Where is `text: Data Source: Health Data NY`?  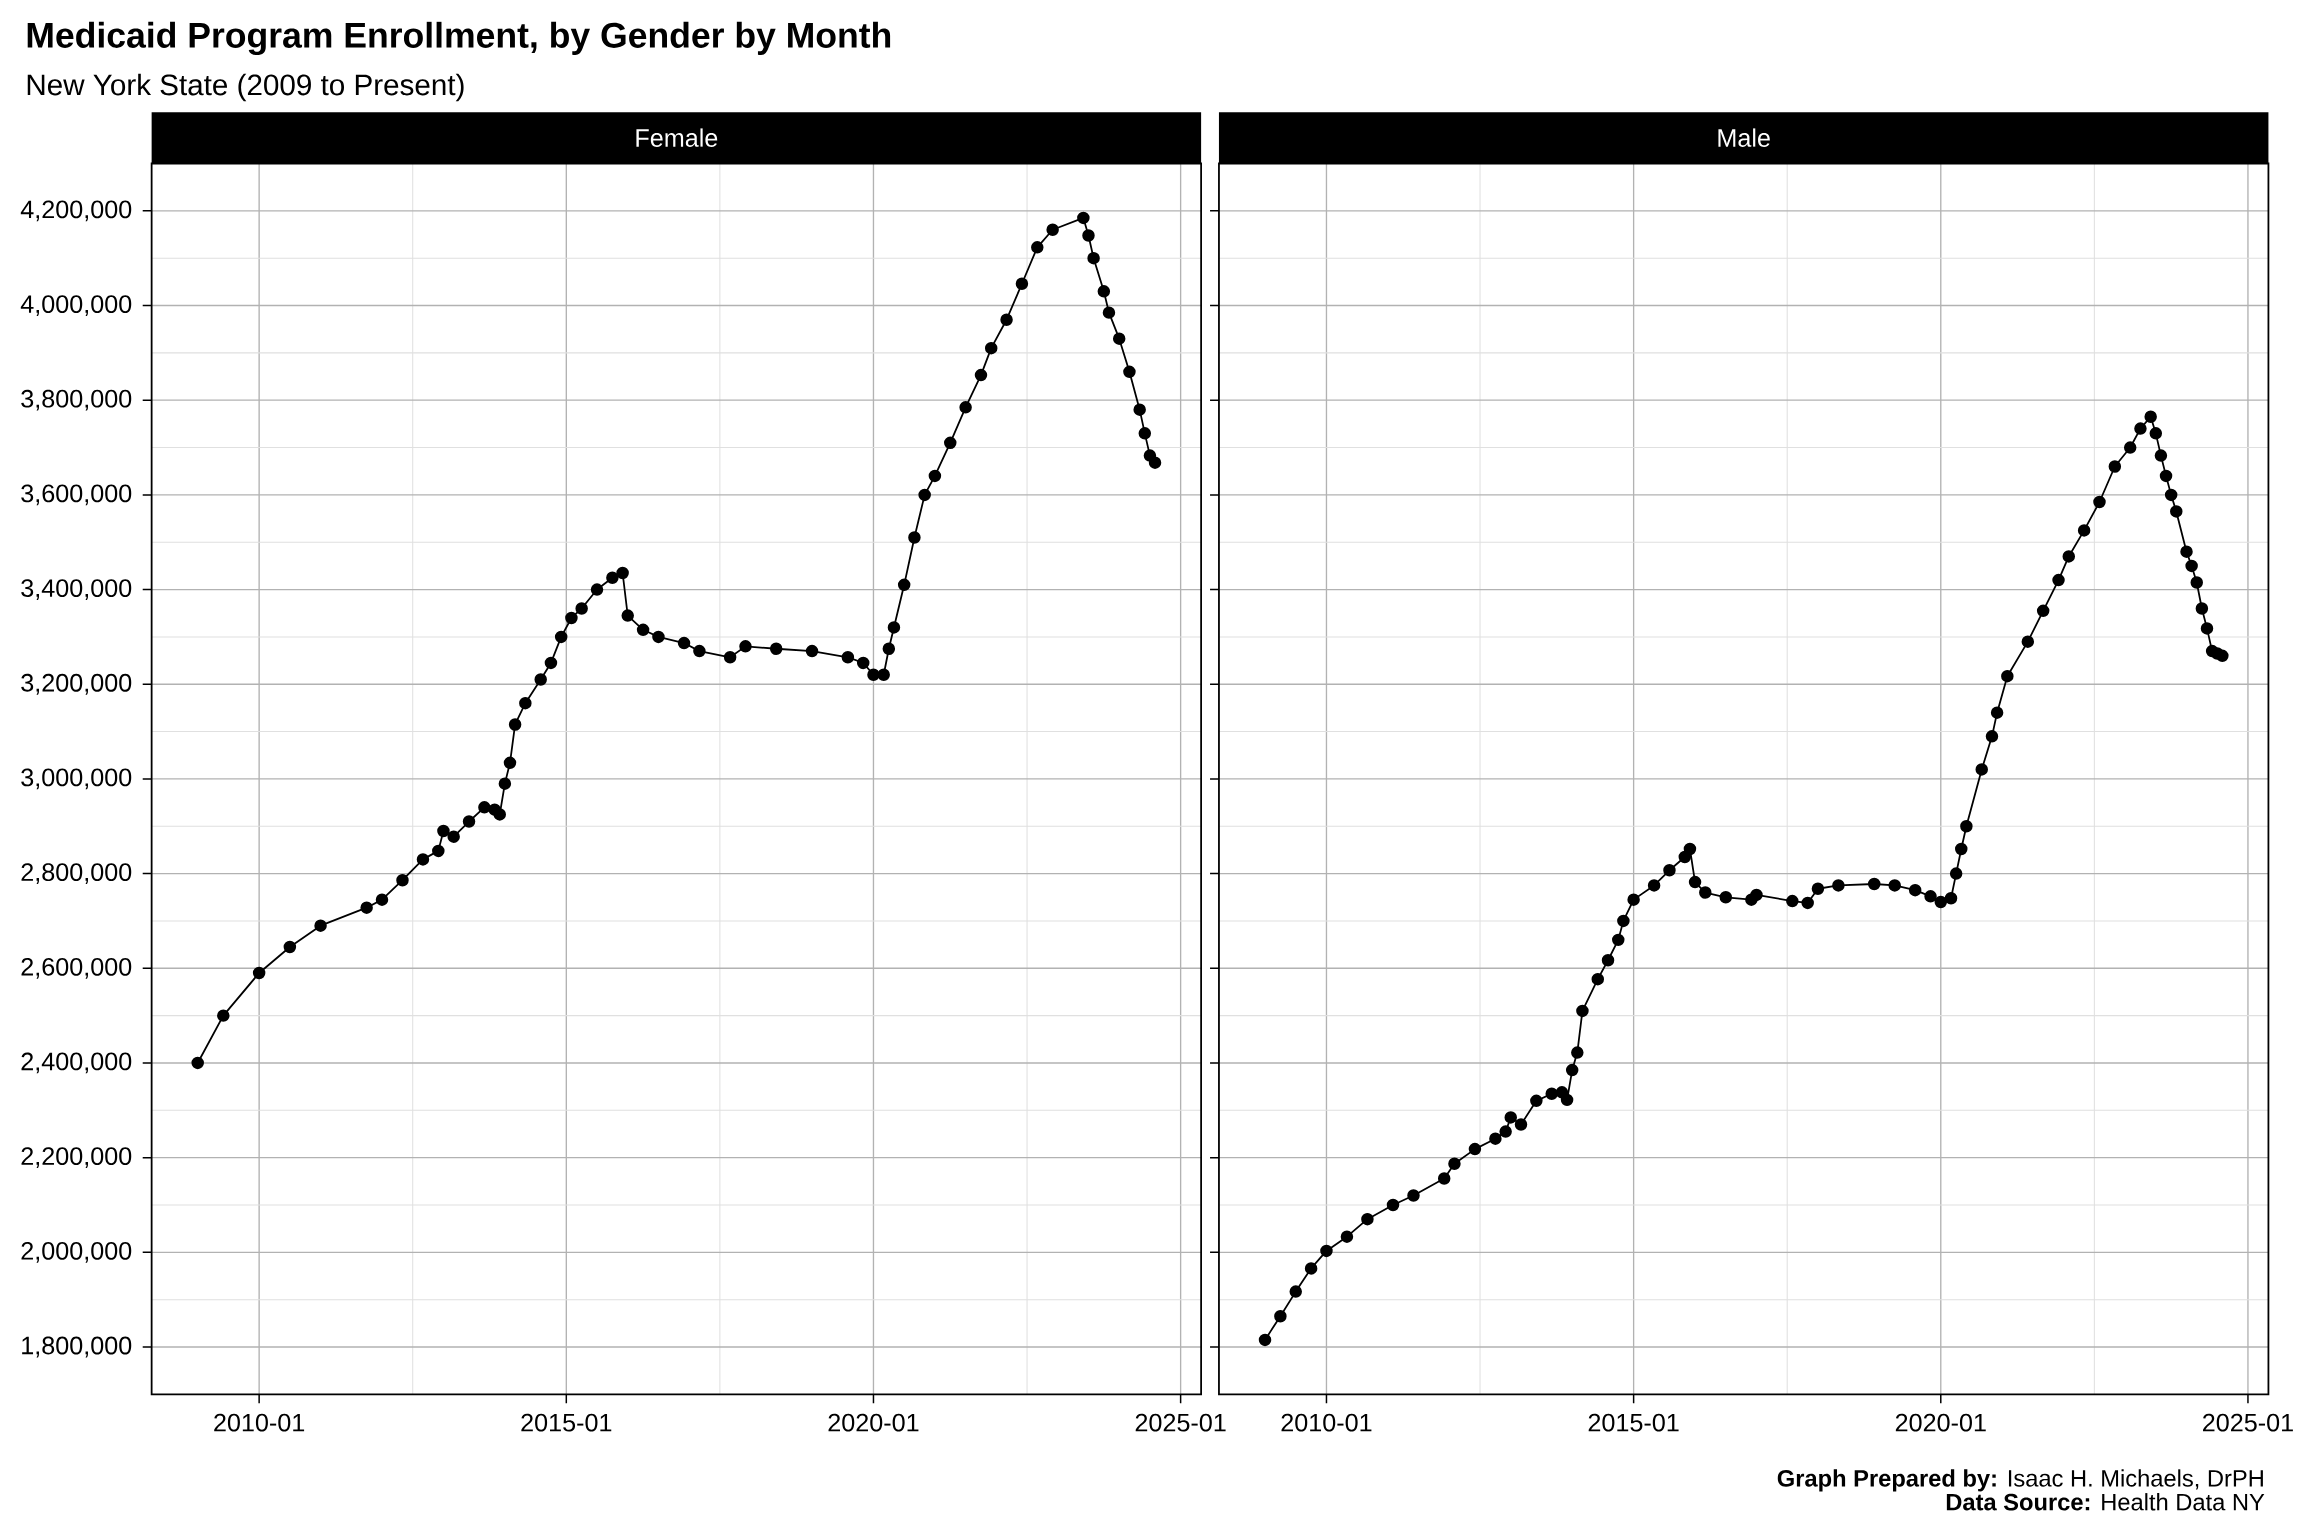
text: Data Source: Health Data NY is located at coordinates (2105, 1502).